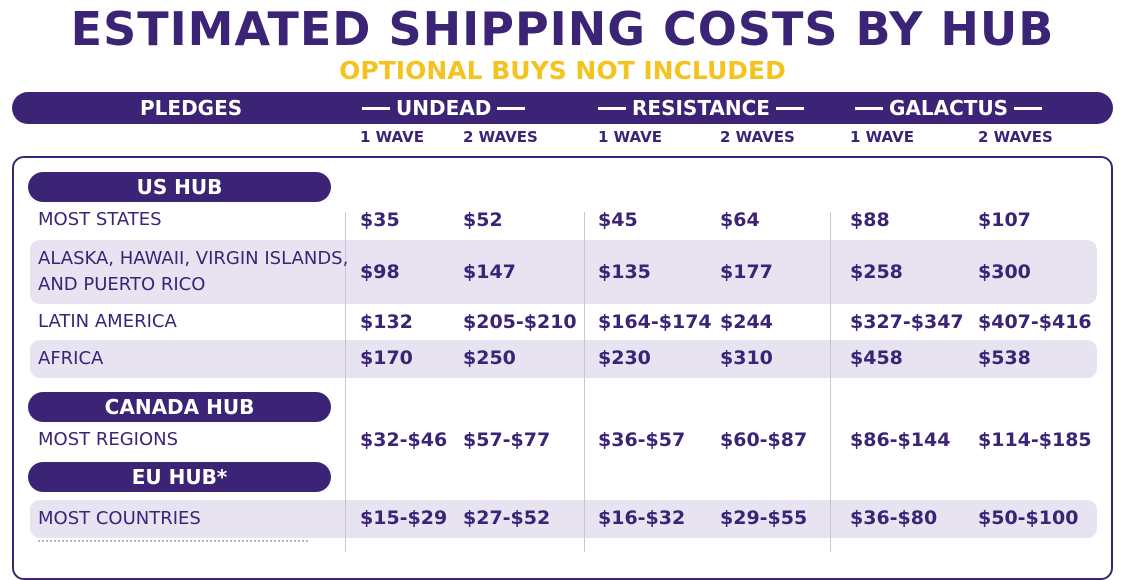 The height and width of the screenshot is (580, 1125). What do you see at coordinates (100, 219) in the screenshot?
I see `row-label: MOST STATES` at bounding box center [100, 219].